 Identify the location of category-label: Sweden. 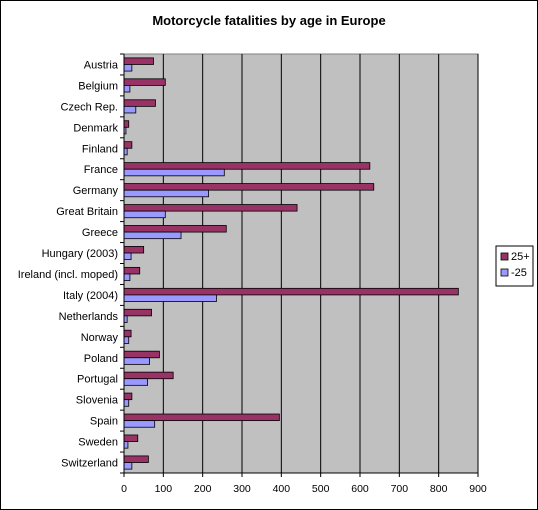
(98, 443).